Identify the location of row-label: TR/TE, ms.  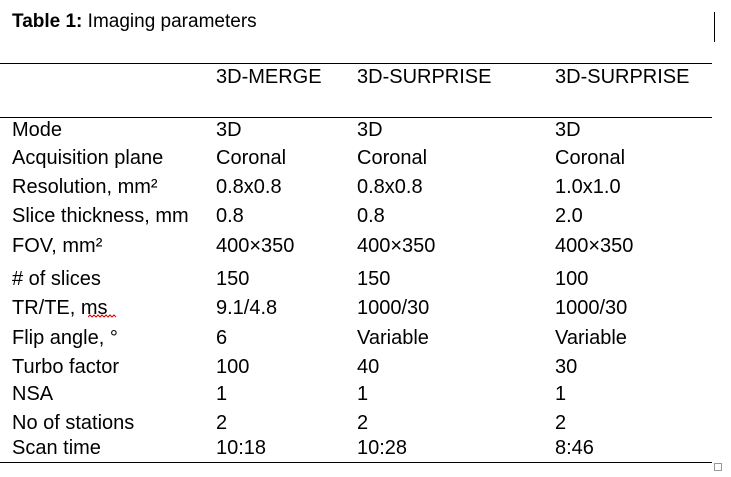
(60, 308).